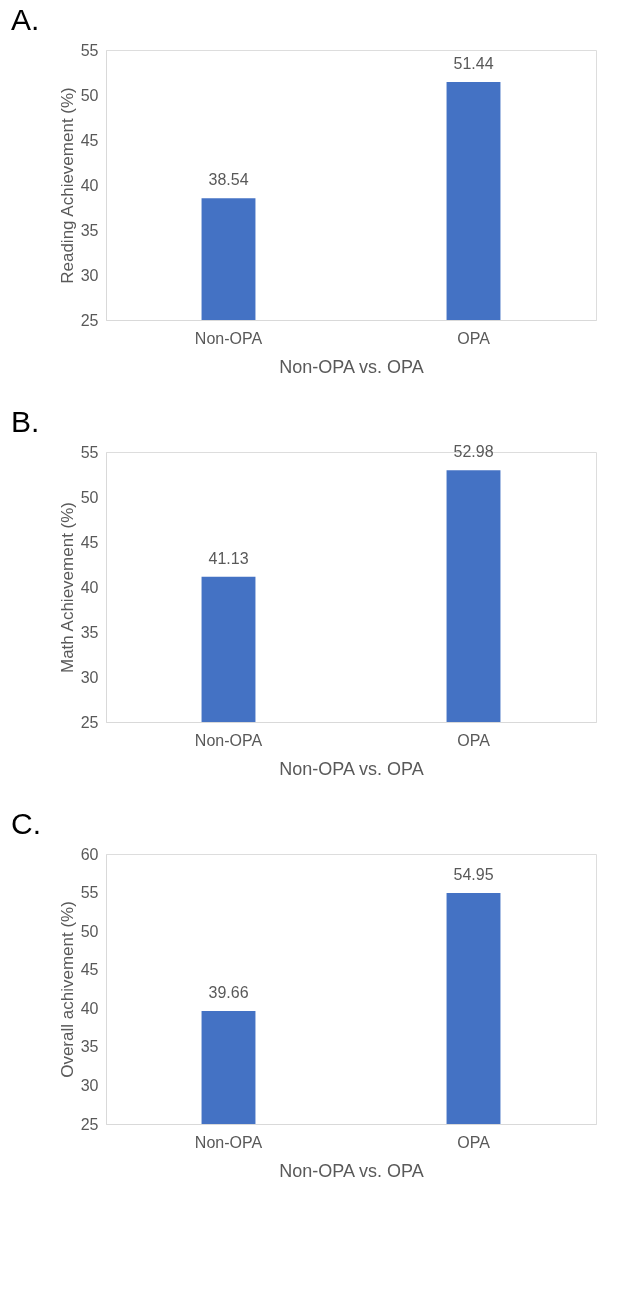 The image size is (629, 1315). I want to click on chart-title: C., so click(26, 823).